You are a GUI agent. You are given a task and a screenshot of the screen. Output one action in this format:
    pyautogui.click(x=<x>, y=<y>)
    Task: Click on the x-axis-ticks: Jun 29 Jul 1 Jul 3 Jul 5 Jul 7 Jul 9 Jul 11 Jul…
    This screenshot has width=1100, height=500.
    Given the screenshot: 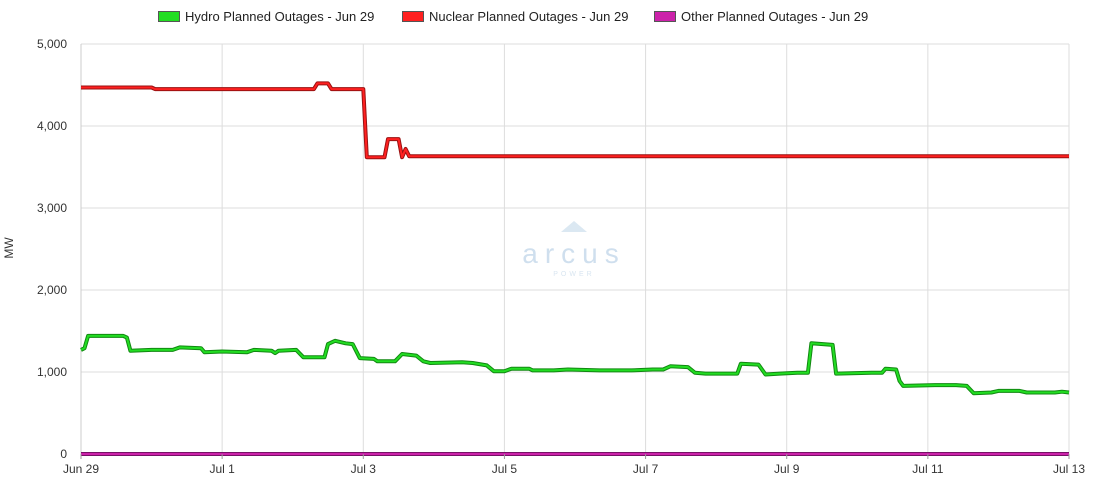 What is the action you would take?
    pyautogui.click(x=574, y=465)
    